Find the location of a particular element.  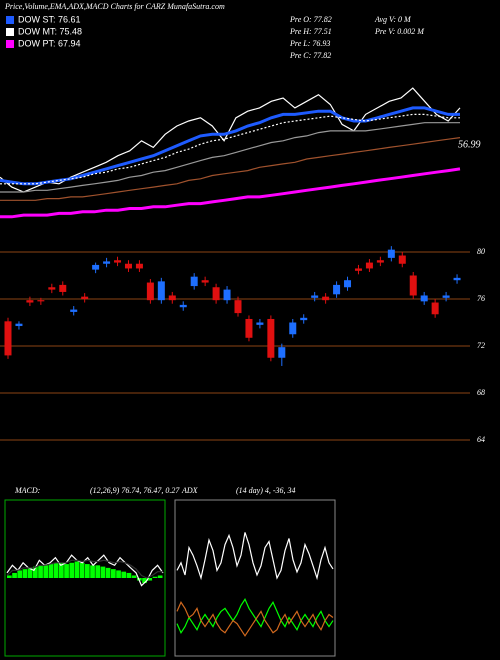

y-tick-label: 76 is located at coordinates (481, 298).